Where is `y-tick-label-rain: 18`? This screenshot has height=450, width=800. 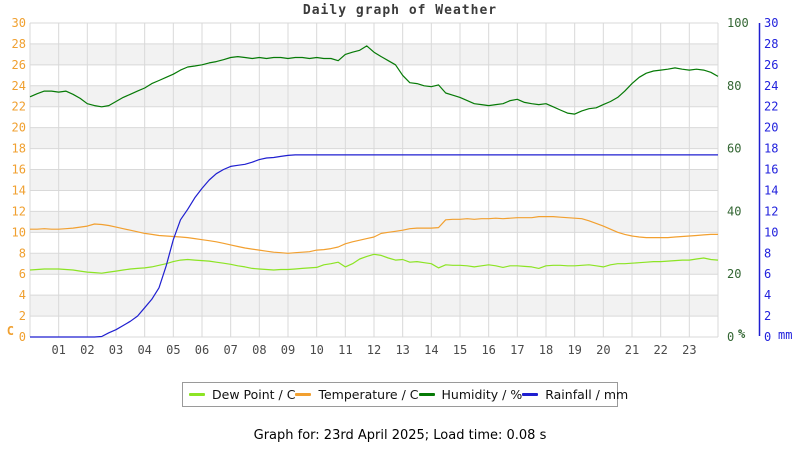 y-tick-label-rain: 18 is located at coordinates (771, 149).